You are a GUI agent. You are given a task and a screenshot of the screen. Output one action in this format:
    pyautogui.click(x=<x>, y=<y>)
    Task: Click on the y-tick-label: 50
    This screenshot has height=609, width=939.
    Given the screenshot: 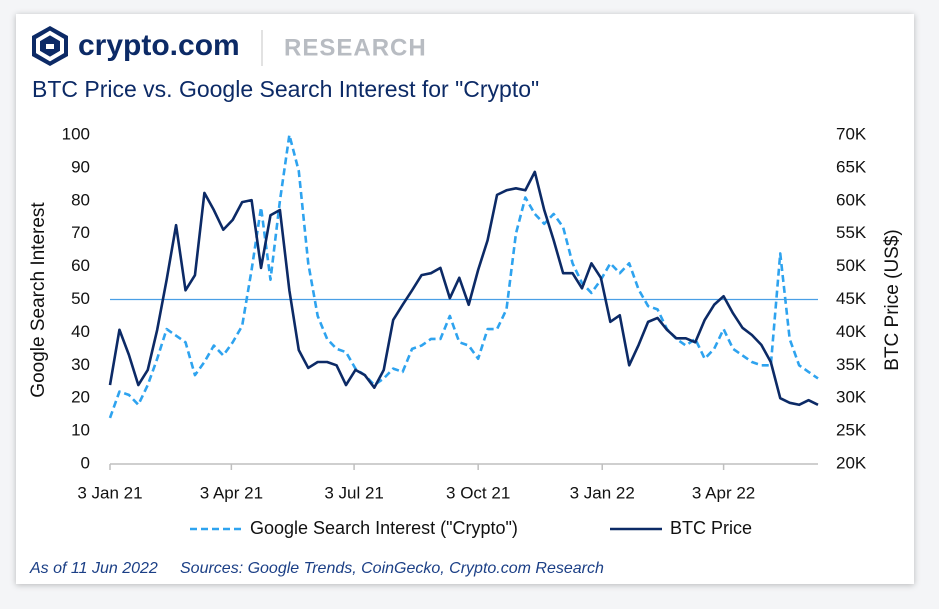 What is the action you would take?
    pyautogui.click(x=80, y=298)
    